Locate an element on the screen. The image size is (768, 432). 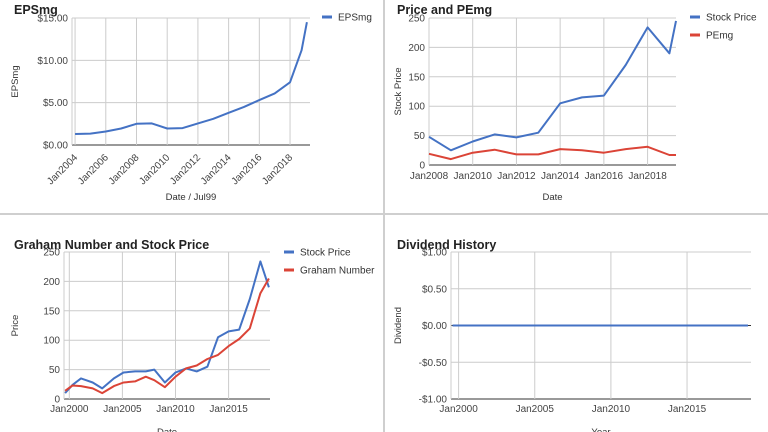
x-axis-title: Date / Jul99 is located at coordinates (191, 197).